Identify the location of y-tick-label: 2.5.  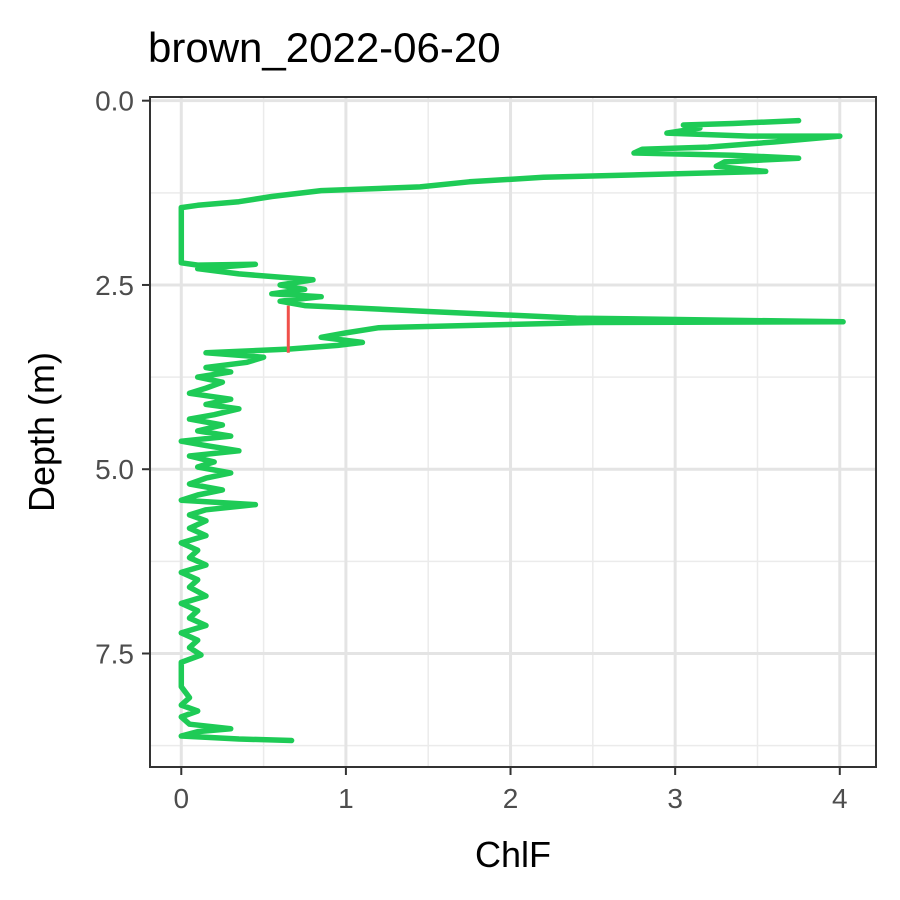
(114, 285).